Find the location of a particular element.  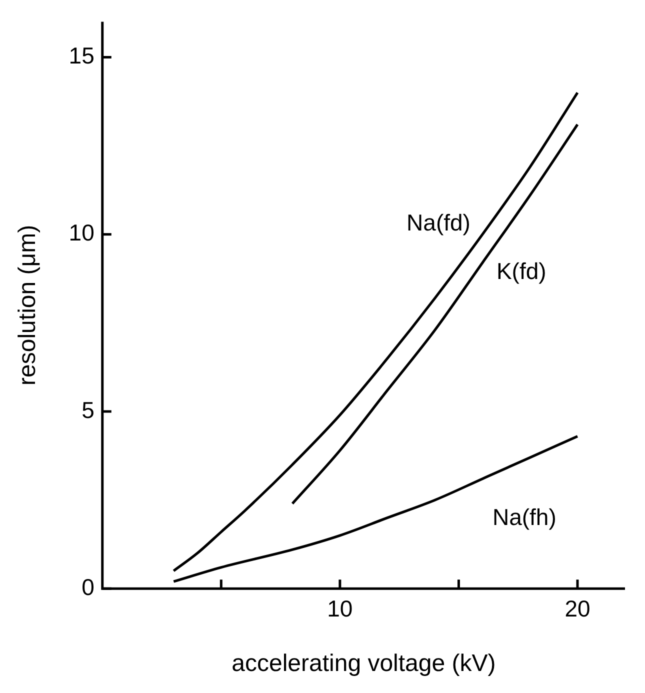

y-tick-label: 0 is located at coordinates (88, 587).